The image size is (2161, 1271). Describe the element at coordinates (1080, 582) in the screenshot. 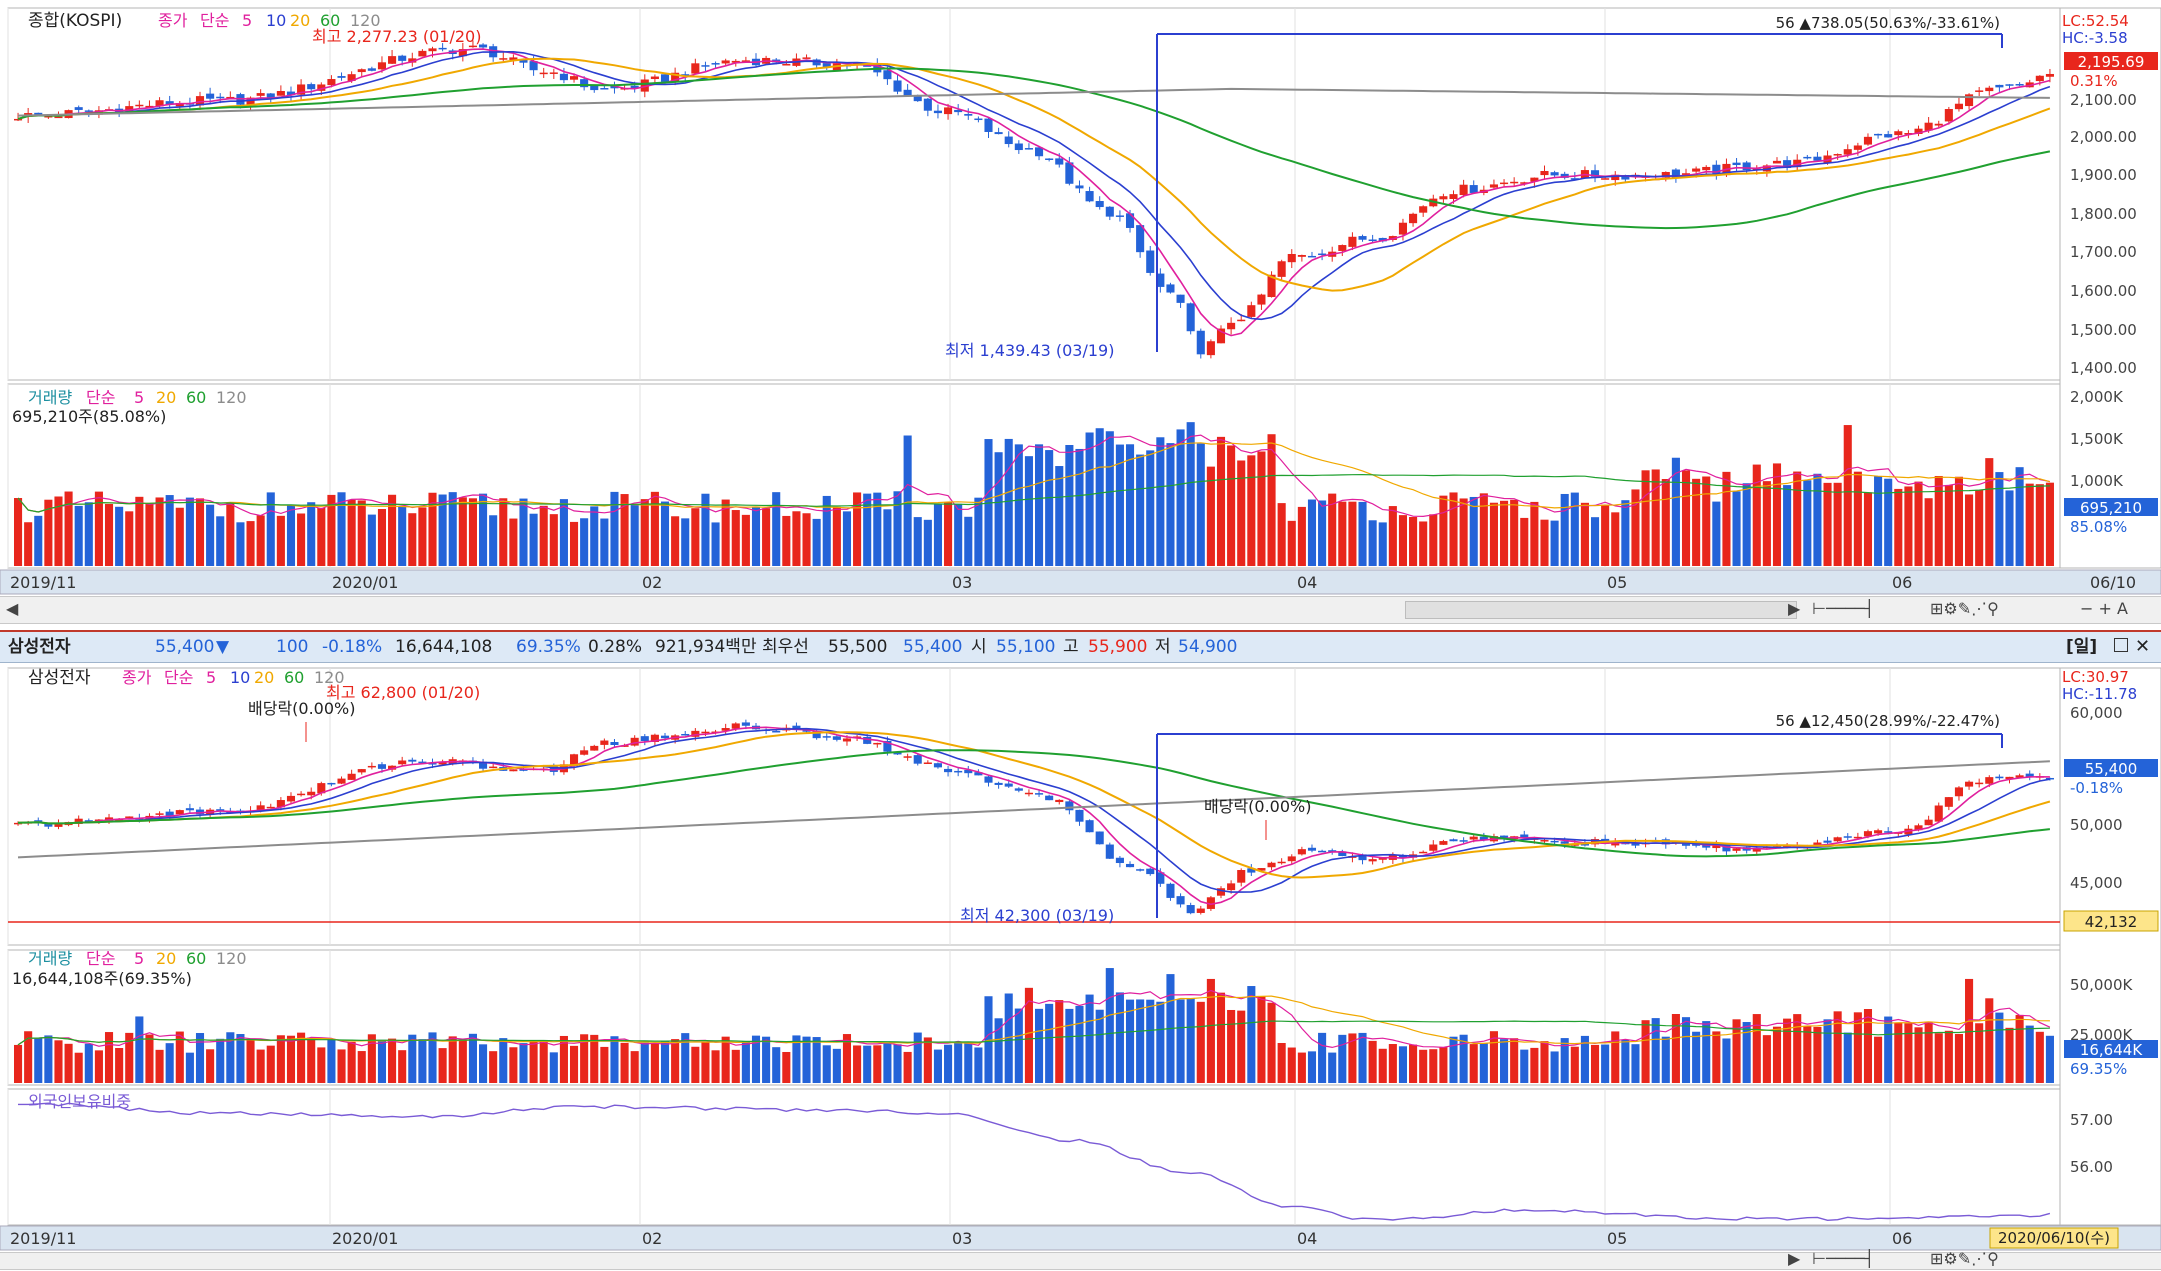

I see `x-axis-top` at that location.